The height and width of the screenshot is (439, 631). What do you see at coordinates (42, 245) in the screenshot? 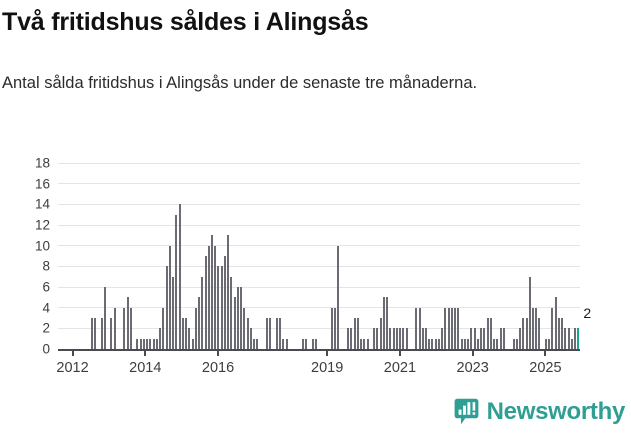
I see `y-tick-label: 10` at bounding box center [42, 245].